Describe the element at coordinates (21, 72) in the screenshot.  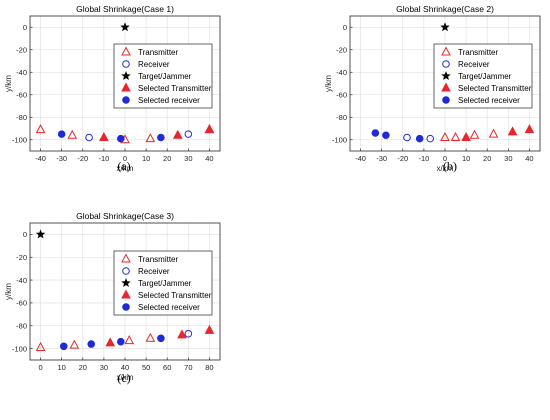
I see `y-tick-label: -40` at that location.